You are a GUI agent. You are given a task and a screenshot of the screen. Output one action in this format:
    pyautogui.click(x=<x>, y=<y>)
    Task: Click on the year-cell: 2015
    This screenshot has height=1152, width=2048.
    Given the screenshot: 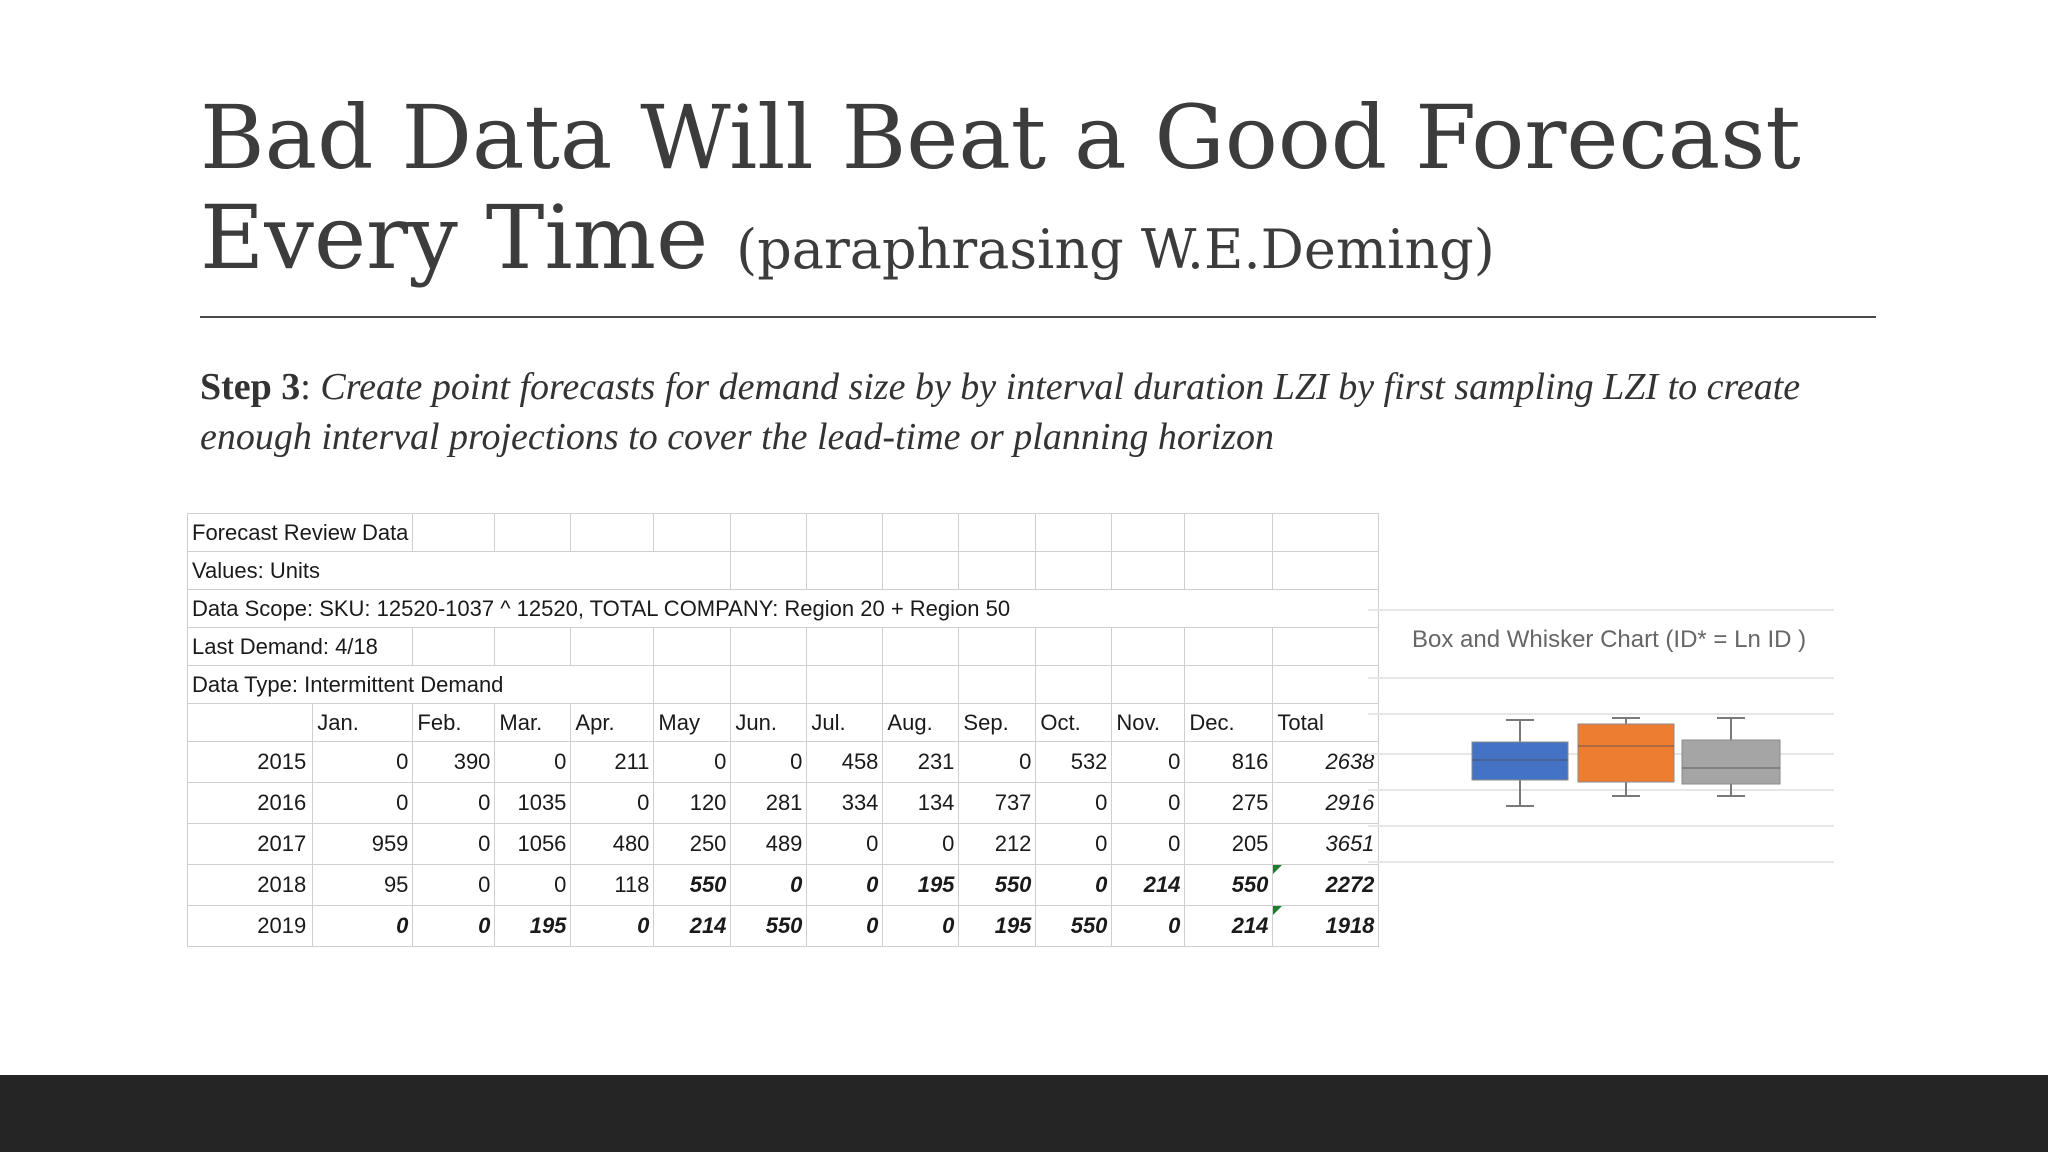 What is the action you would take?
    pyautogui.click(x=250, y=762)
    